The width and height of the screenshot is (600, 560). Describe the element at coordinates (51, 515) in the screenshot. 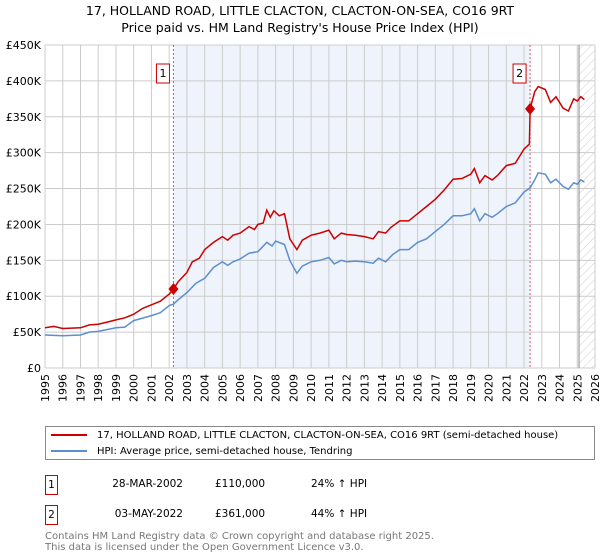

I see `transaction-marker: 2` at that location.